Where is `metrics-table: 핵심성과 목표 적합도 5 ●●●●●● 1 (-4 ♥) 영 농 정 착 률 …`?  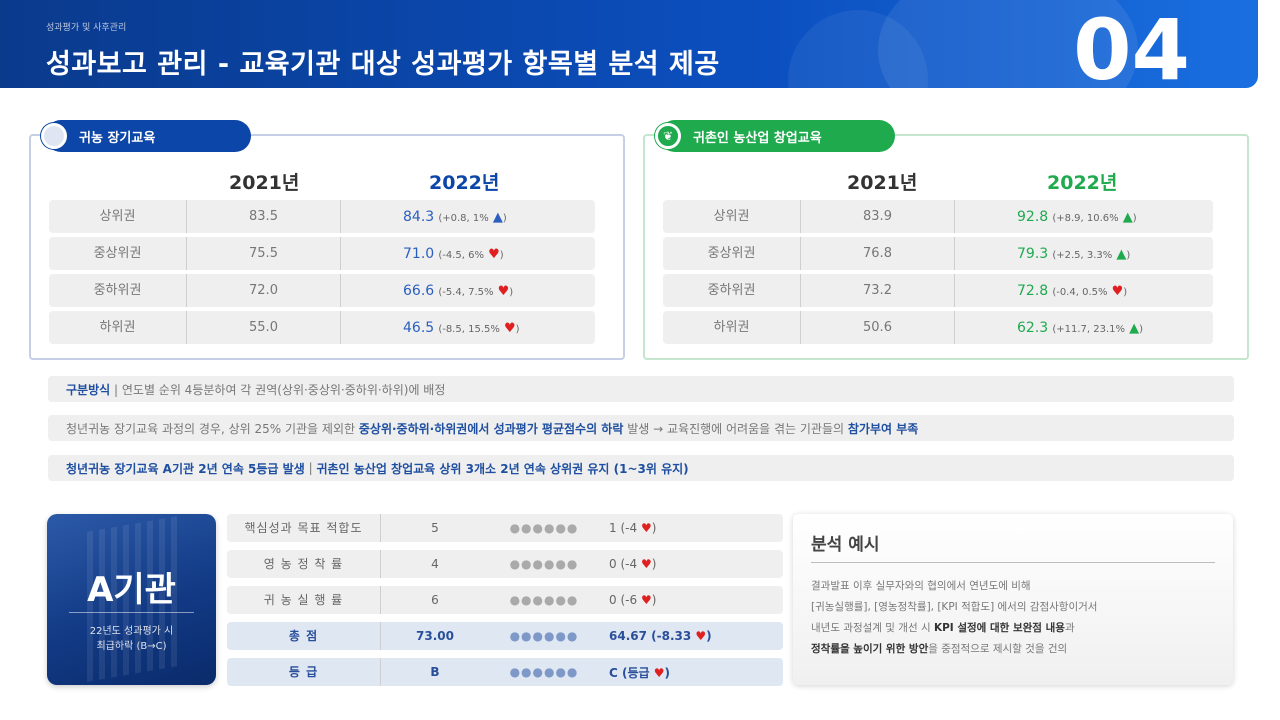
metrics-table: 핵심성과 목표 적합도 5 ●●●●●● 1 (-4 ♥) 영 농 정 착 률 … is located at coordinates (505, 604).